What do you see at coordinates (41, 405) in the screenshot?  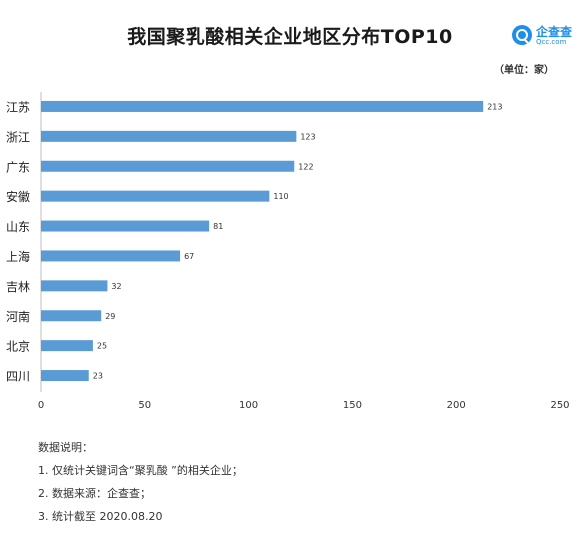 I see `x-tick-label: 0` at bounding box center [41, 405].